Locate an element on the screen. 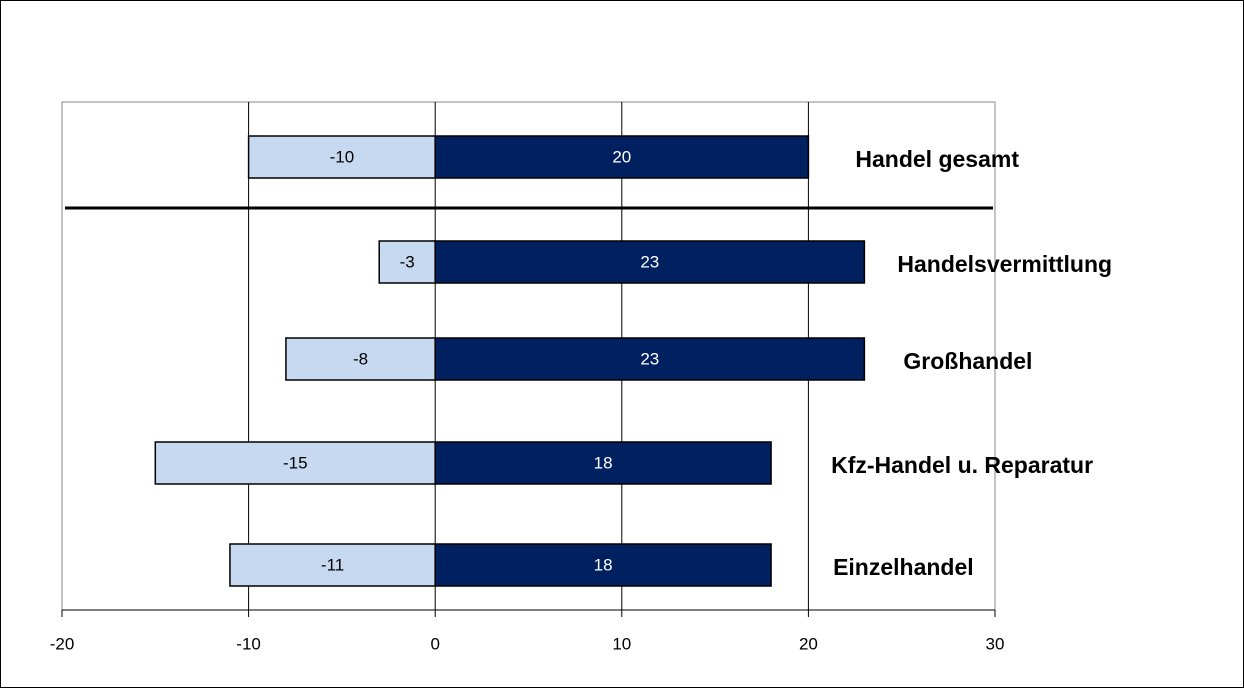 This screenshot has width=1244, height=688. x-tick-label: 30 is located at coordinates (995, 643).